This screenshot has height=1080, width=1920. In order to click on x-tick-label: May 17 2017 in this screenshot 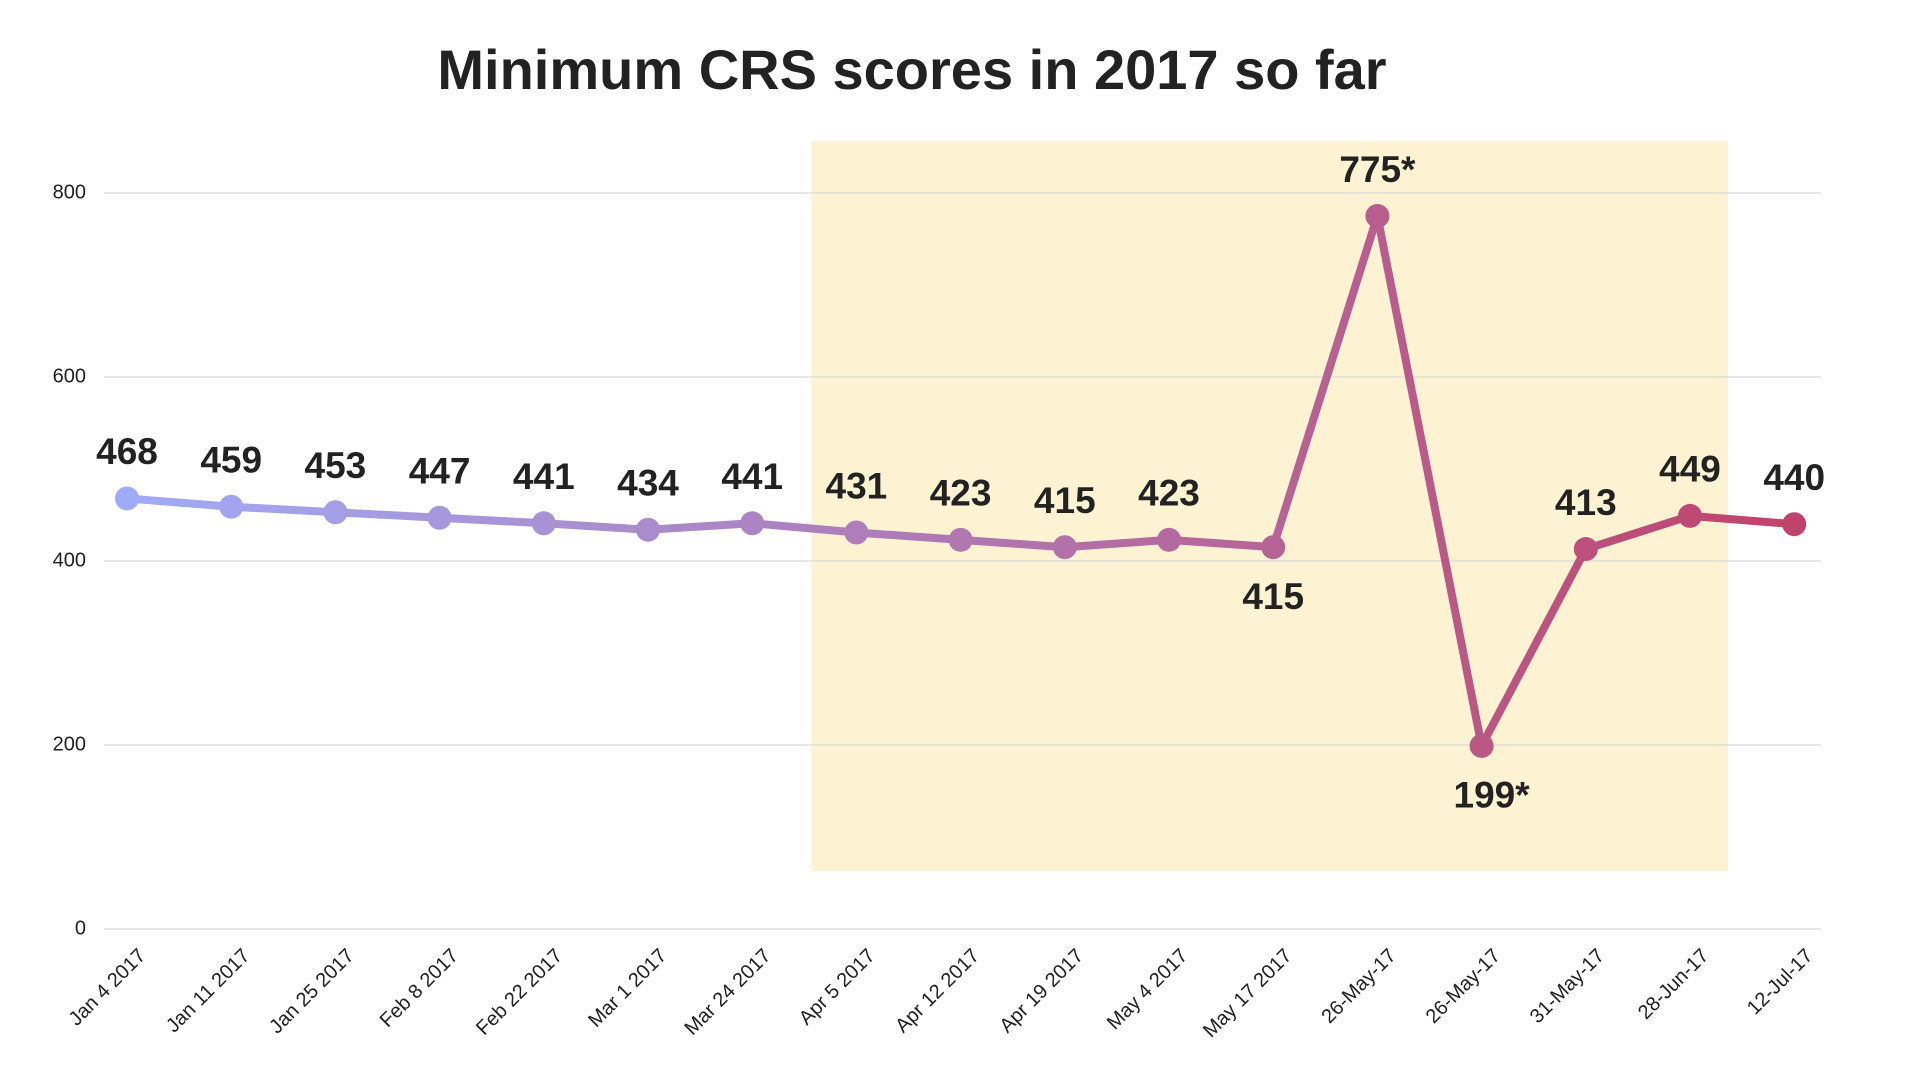, I will do `click(1247, 993)`.